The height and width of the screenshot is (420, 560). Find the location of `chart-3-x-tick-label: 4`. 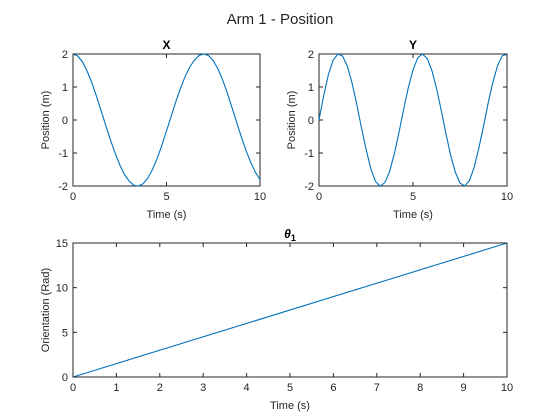

chart-3-x-tick-label: 4 is located at coordinates (247, 388).